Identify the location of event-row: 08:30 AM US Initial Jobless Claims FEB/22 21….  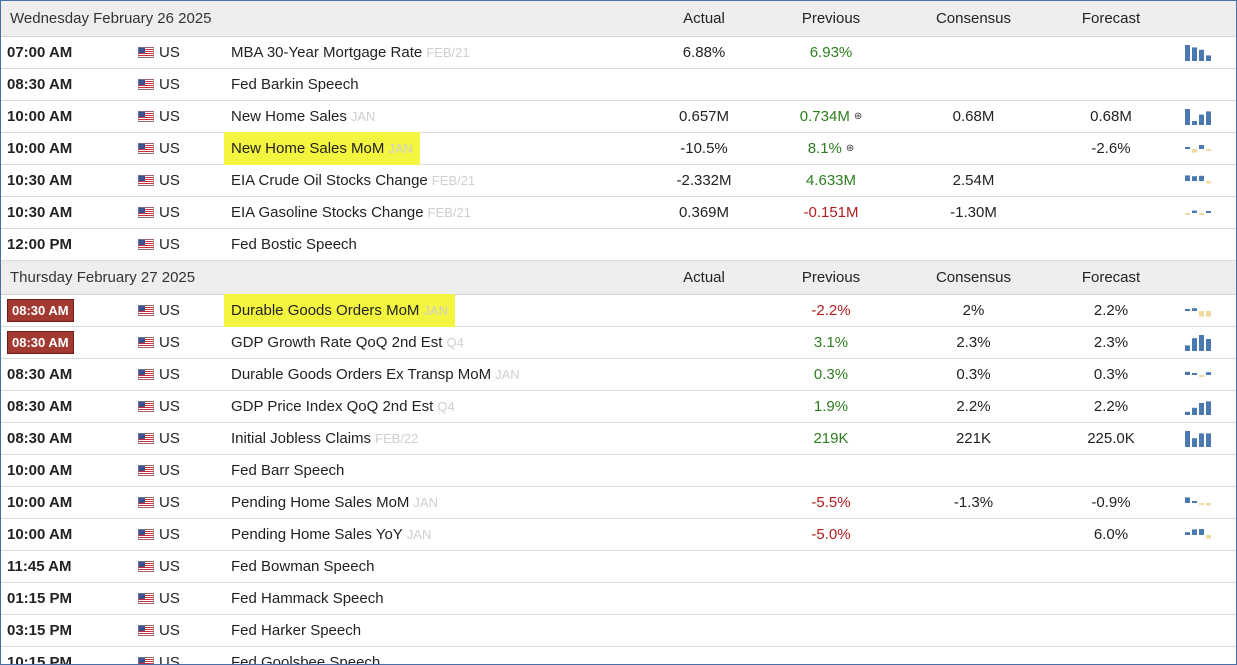
(618, 439).